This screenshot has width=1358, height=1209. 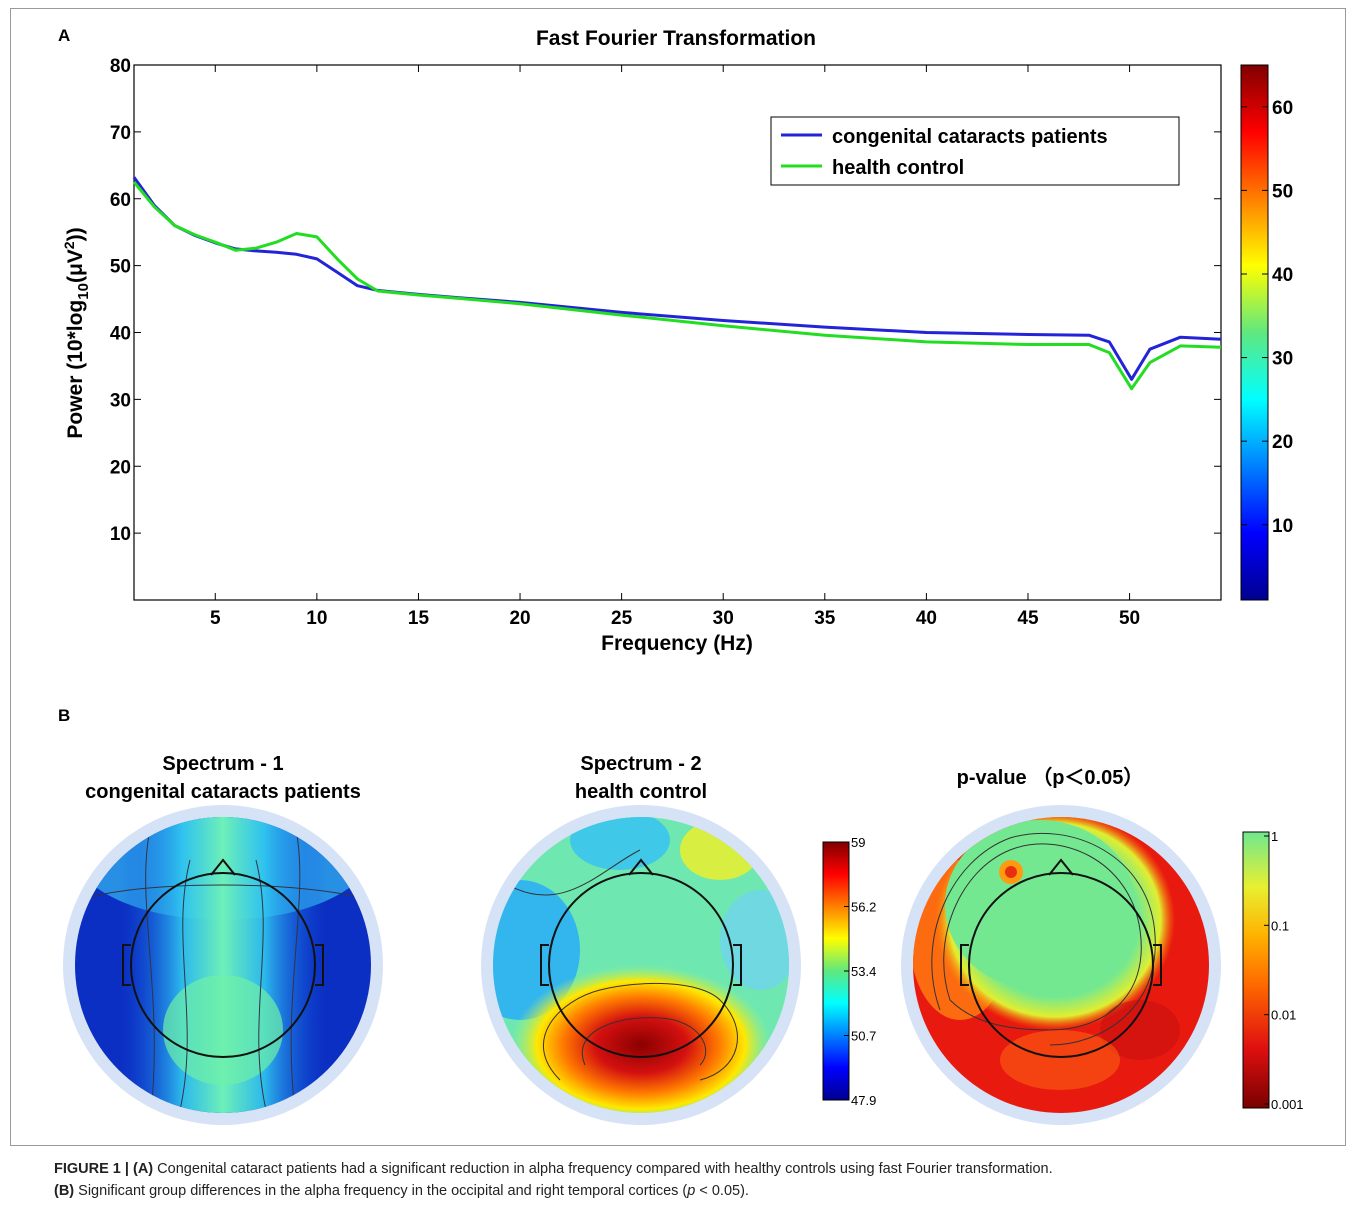 I want to click on topo-colorbar-tick-label: 50.7, so click(x=863, y=1036).